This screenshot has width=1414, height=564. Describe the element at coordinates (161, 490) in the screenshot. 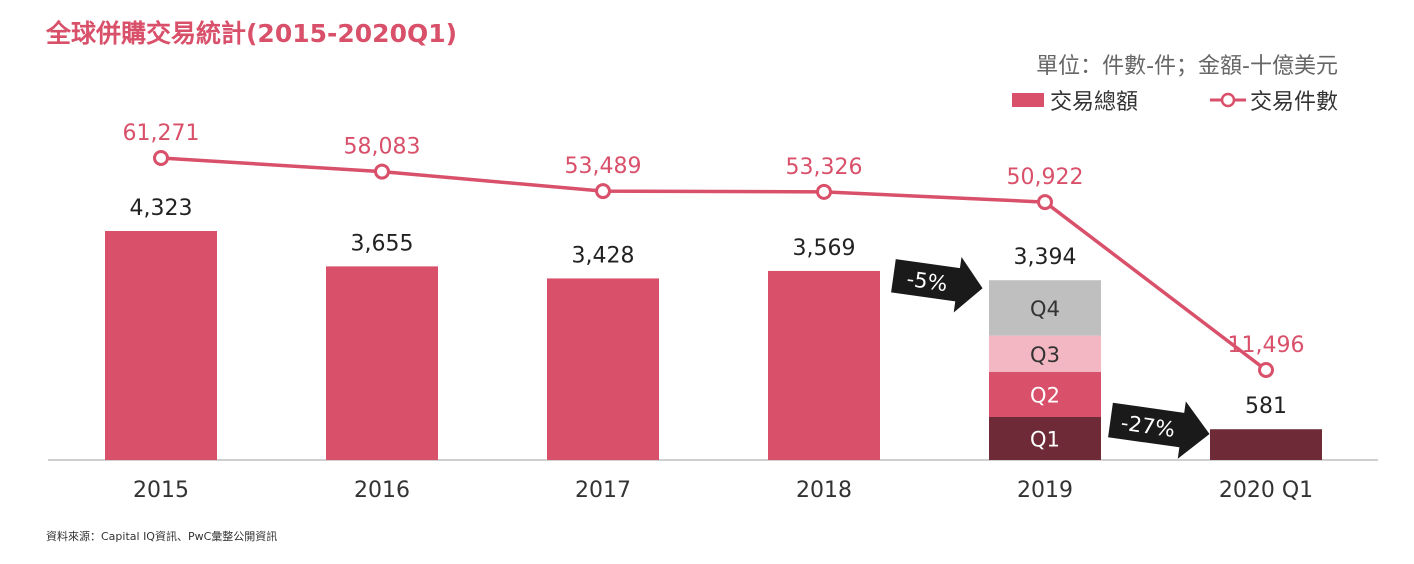

I see `x-tick-label: 2015` at that location.